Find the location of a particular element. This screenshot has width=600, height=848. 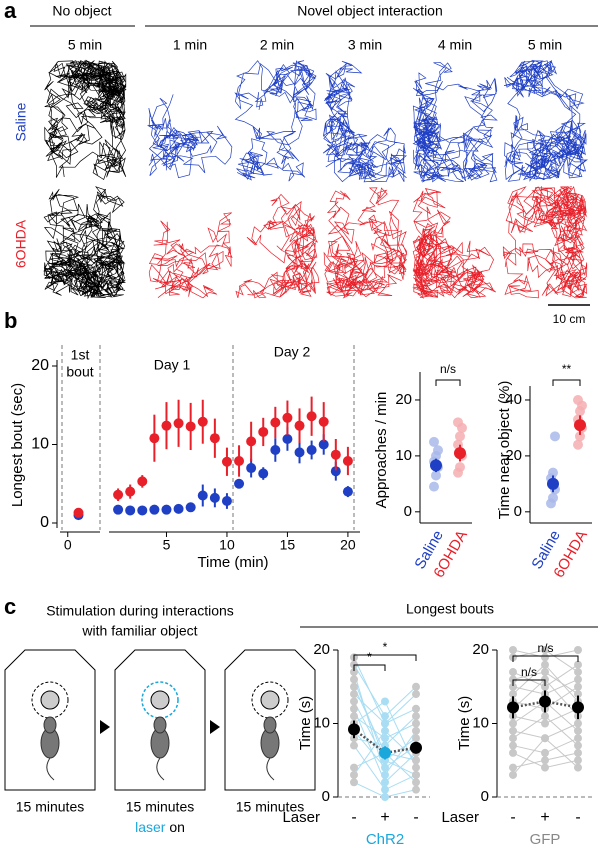

row-label: 6OHDA is located at coordinates (21, 243).